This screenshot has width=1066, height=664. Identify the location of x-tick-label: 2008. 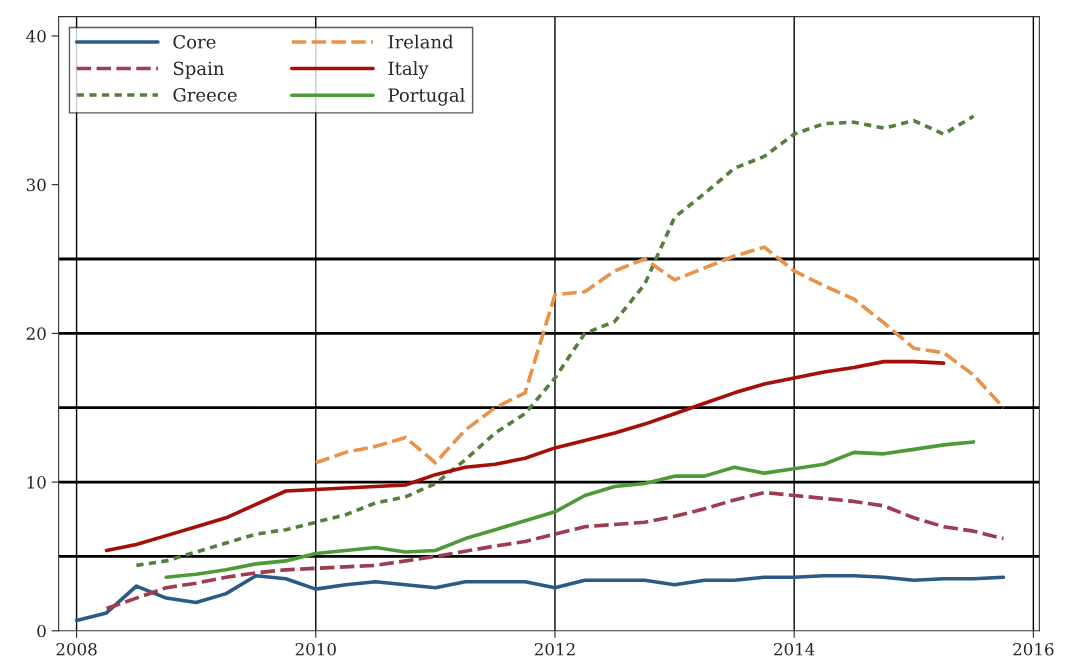
(76, 649).